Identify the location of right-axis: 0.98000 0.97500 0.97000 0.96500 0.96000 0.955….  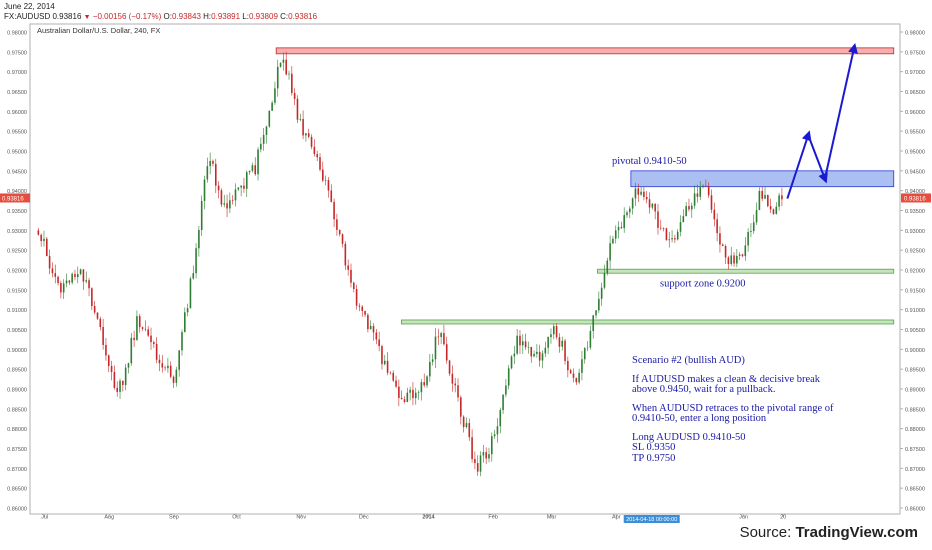
(912, 272).